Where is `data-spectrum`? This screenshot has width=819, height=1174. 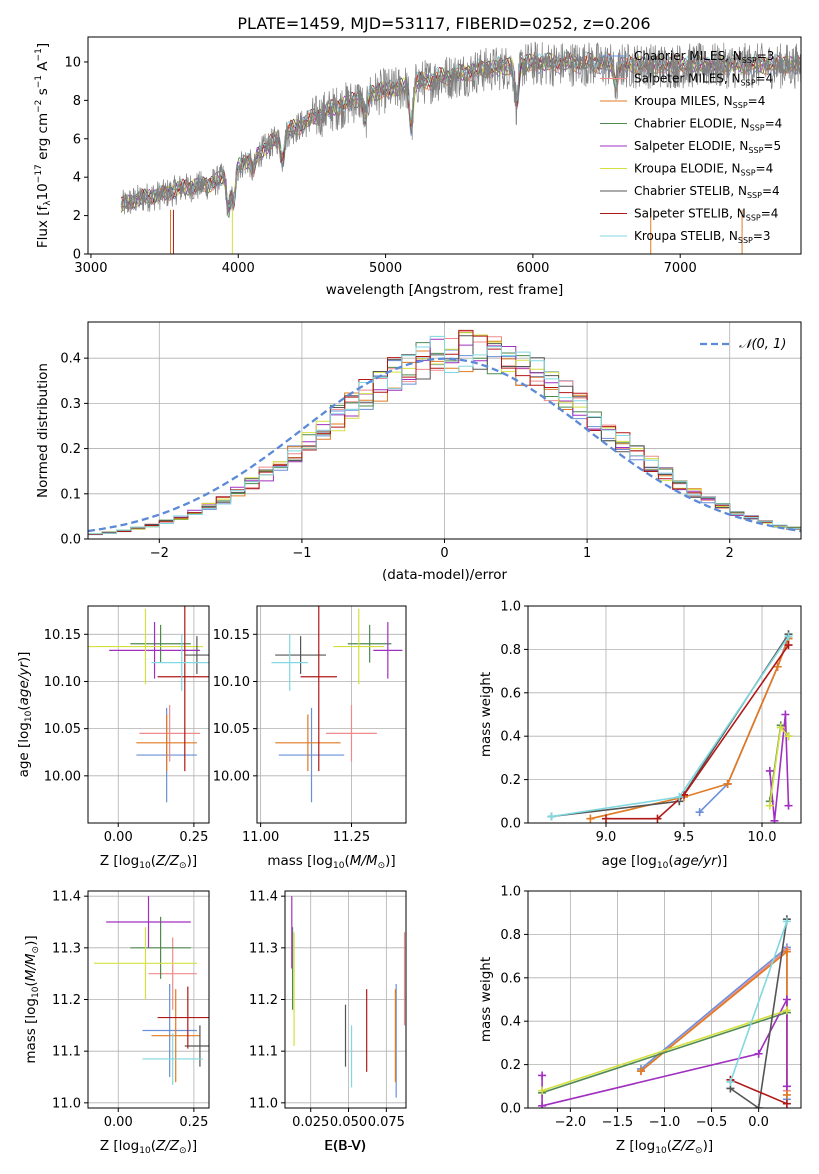
data-spectrum is located at coordinates (461, 128).